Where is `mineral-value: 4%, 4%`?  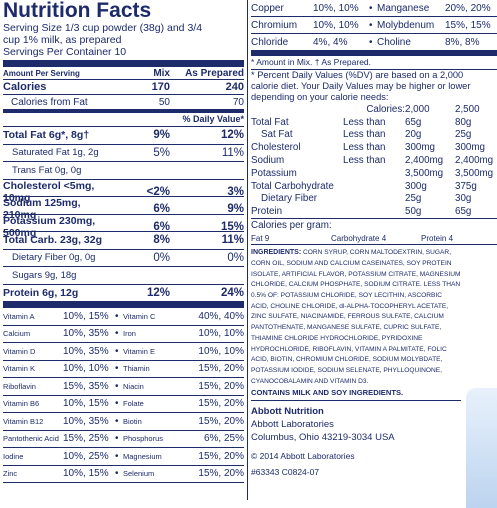
mineral-value: 4%, 4% is located at coordinates (330, 42).